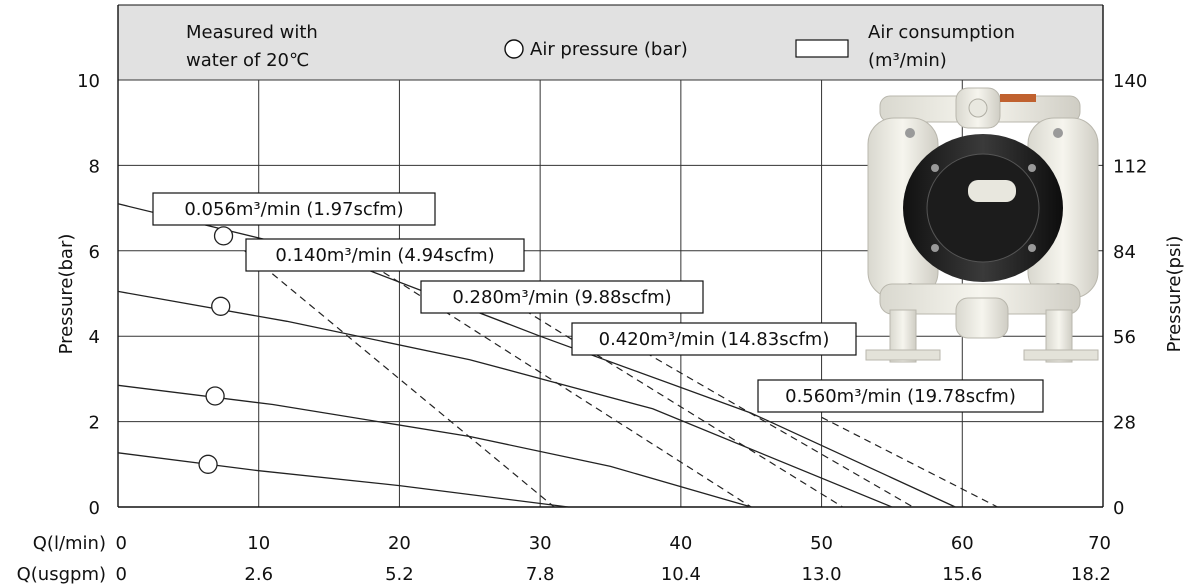 Image resolution: width=1193 pixels, height=588 pixels. Describe the element at coordinates (540, 543) in the screenshot. I see `x-tick-label: 30` at that location.